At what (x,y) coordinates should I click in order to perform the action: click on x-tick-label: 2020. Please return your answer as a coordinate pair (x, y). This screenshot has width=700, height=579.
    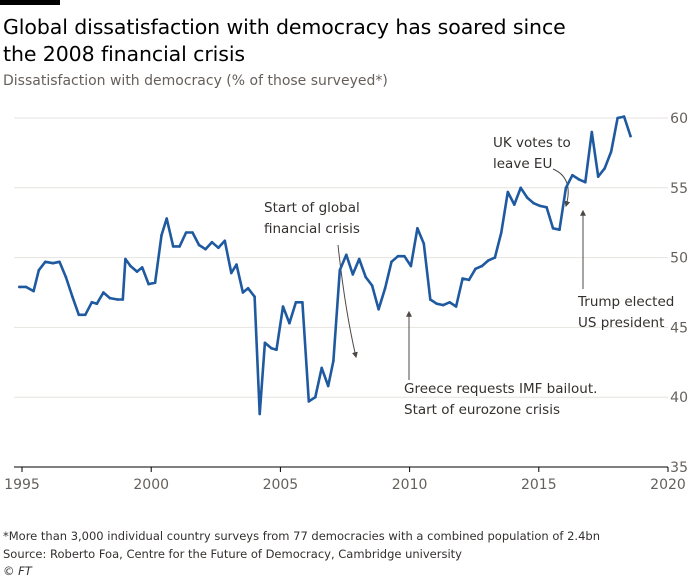
    Looking at the image, I should click on (668, 485).